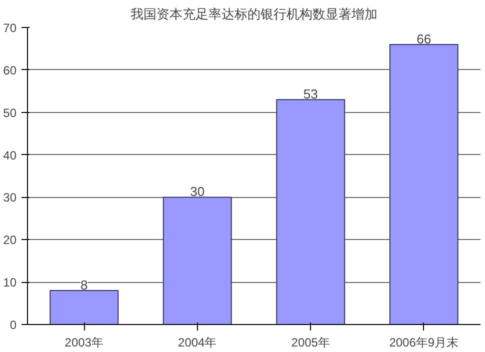  What do you see at coordinates (424, 343) in the screenshot?
I see `x-tick-label: 2006年9月末` at bounding box center [424, 343].